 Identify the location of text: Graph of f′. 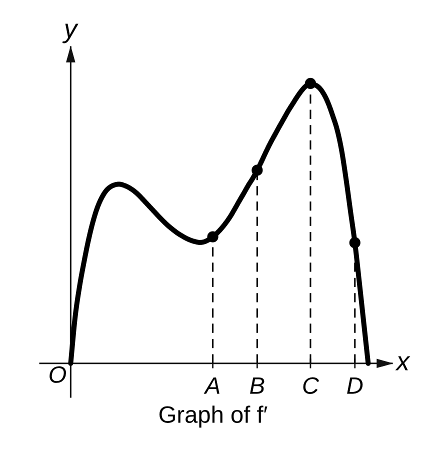
(213, 417).